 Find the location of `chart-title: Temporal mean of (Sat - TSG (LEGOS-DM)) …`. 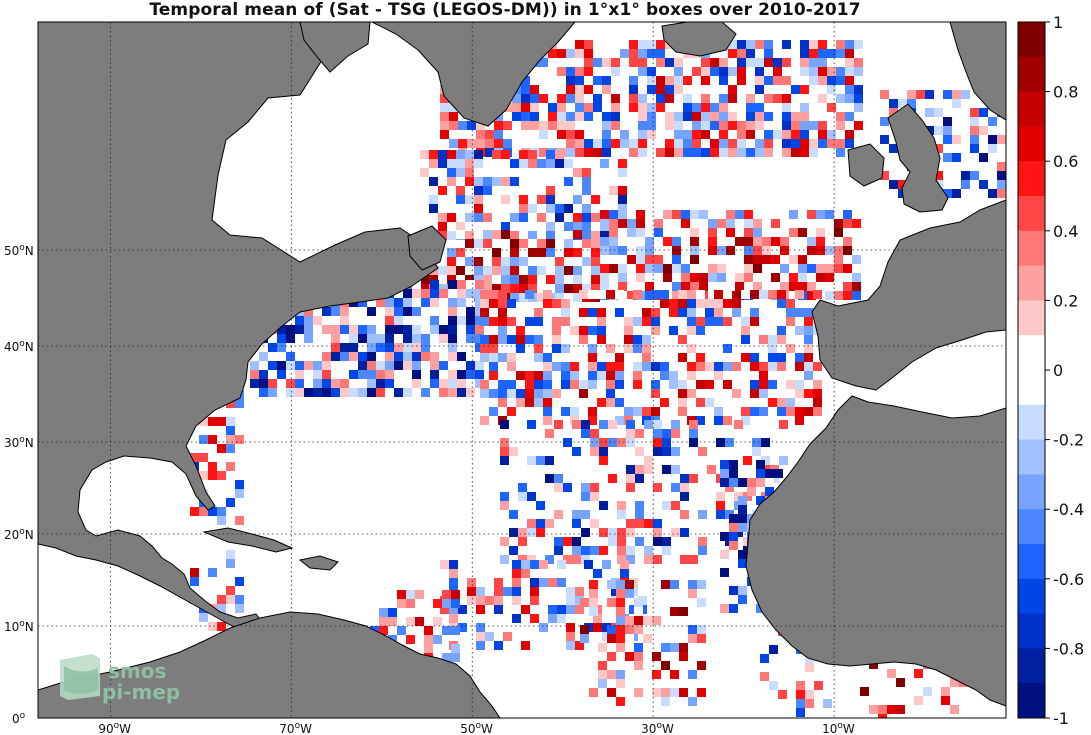

chart-title: Temporal mean of (Sat - TSG (LEGOS-DM)) … is located at coordinates (505, 10).